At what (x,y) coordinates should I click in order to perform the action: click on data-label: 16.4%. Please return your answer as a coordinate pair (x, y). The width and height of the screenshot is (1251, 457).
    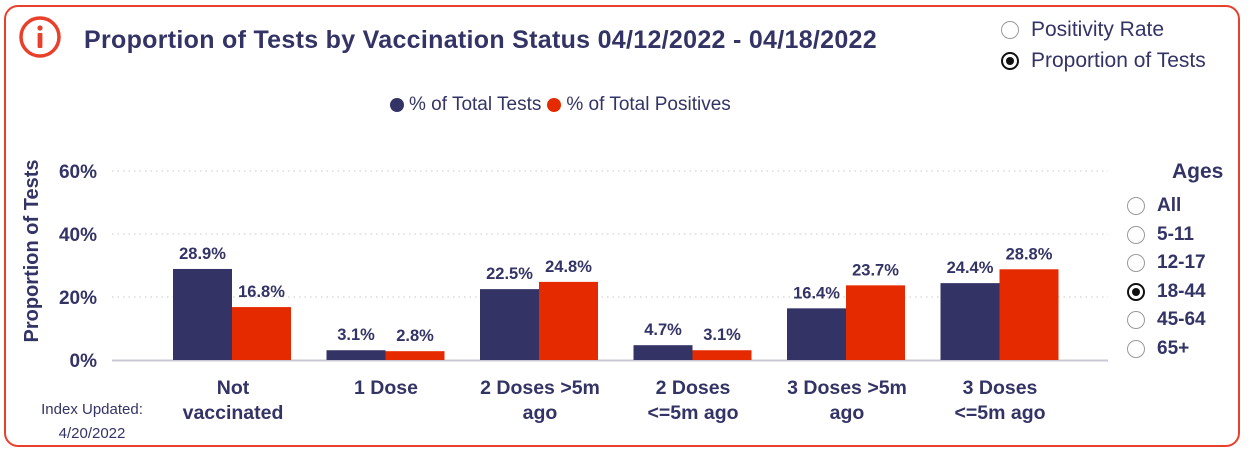
    Looking at the image, I should click on (816, 293).